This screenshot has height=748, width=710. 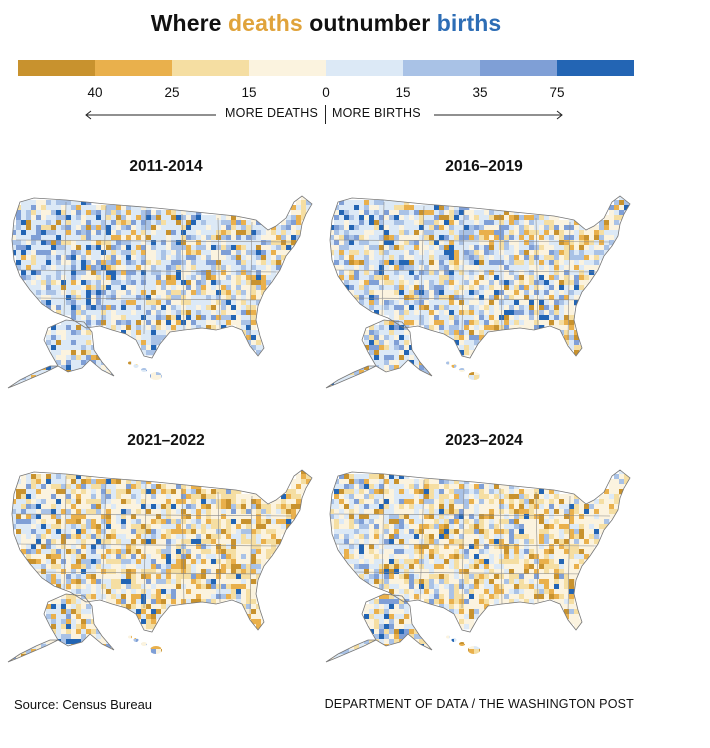 What do you see at coordinates (95, 92) in the screenshot?
I see `legend-tick: 40` at bounding box center [95, 92].